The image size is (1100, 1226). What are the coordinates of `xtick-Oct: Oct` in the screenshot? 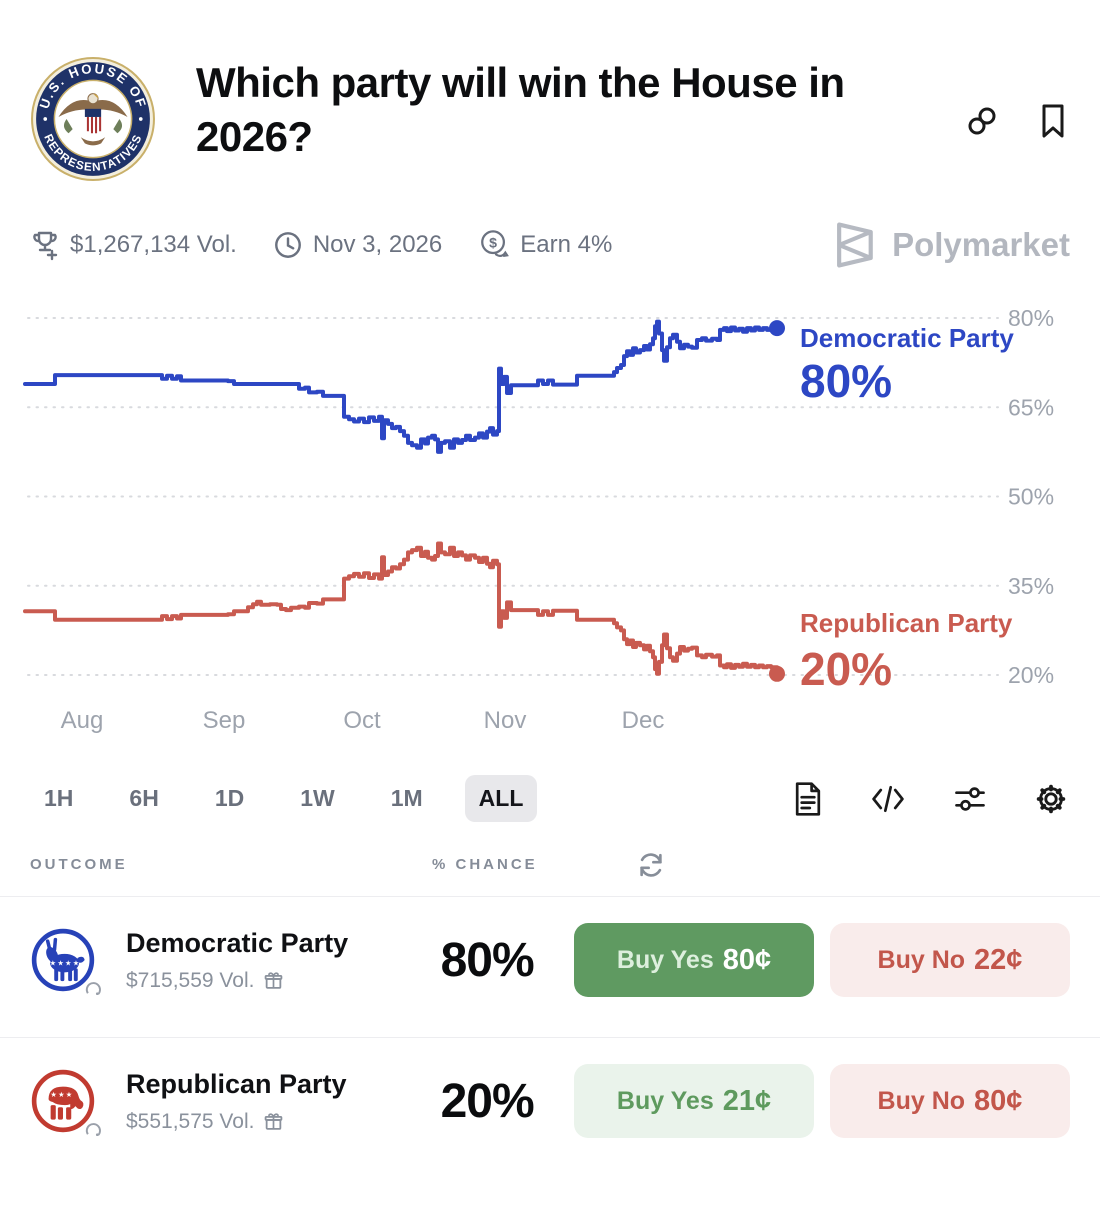 It's located at (362, 720).